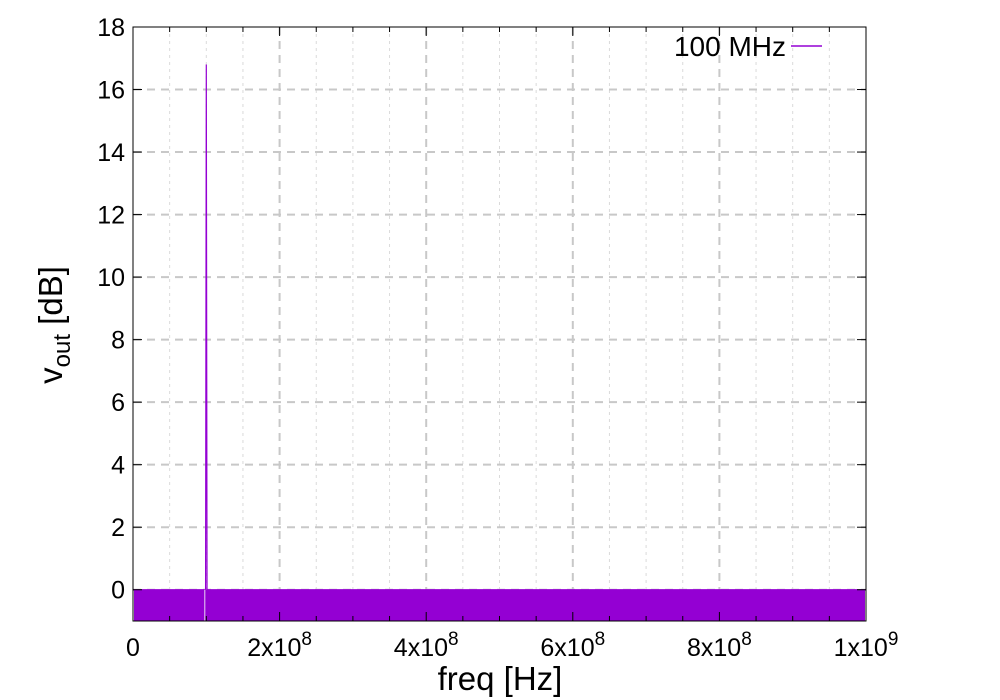 The image size is (1000, 700). Describe the element at coordinates (50, 300) in the screenshot. I see `y-axis-label-unit: [dB]` at that location.